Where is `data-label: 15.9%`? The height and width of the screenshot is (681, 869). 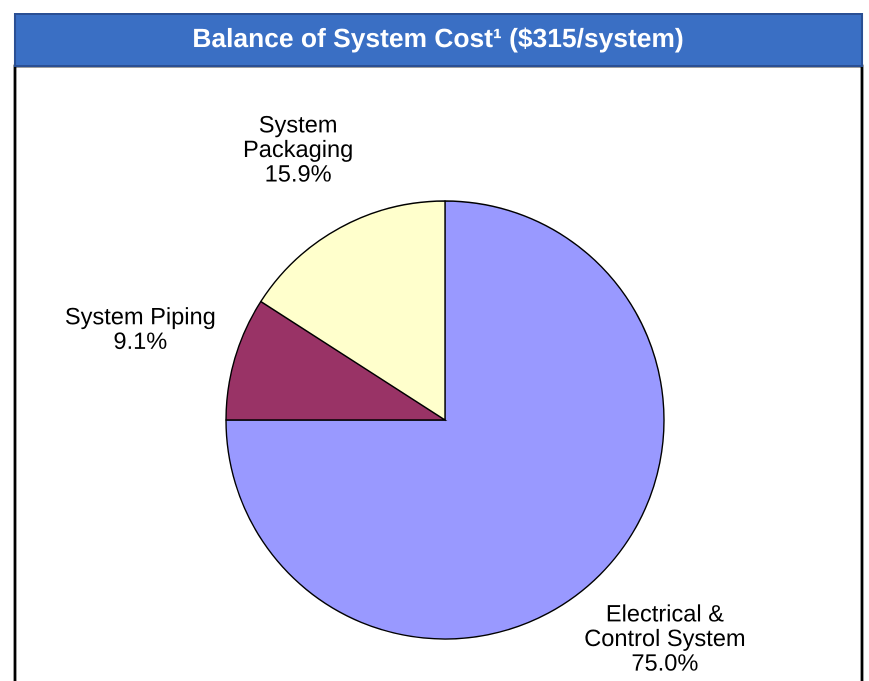 data-label: 15.9% is located at coordinates (298, 173).